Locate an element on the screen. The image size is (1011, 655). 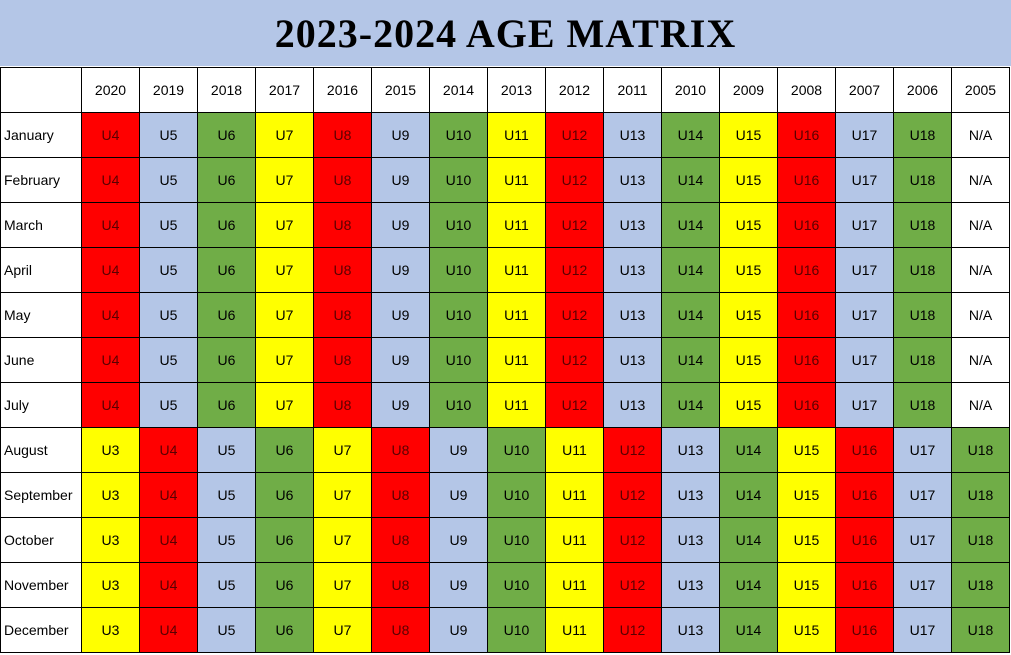
year-header-2009: 2009 is located at coordinates (748, 90).